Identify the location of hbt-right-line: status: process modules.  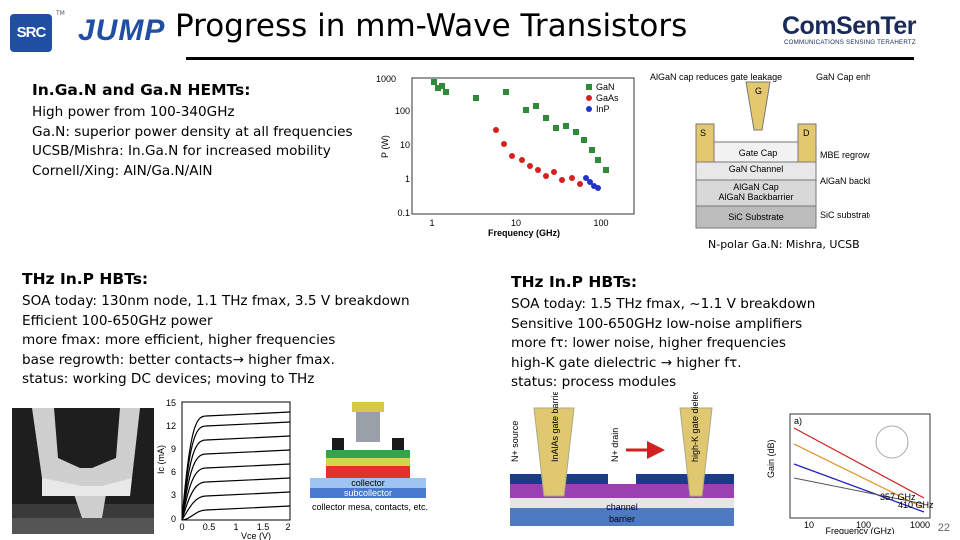
(594, 382).